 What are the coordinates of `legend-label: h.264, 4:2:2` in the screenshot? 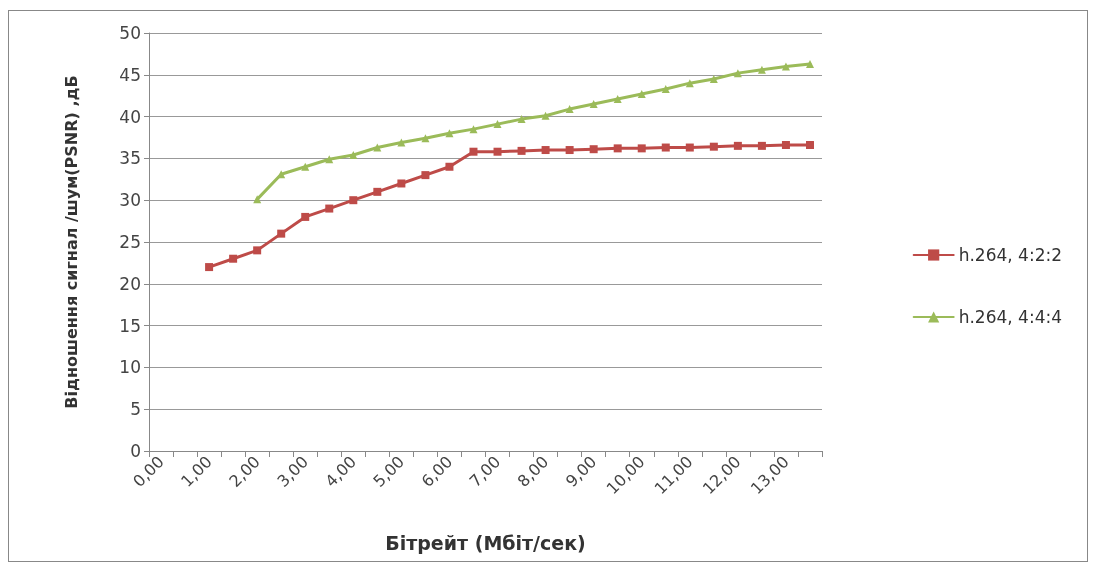 It's located at (1010, 255).